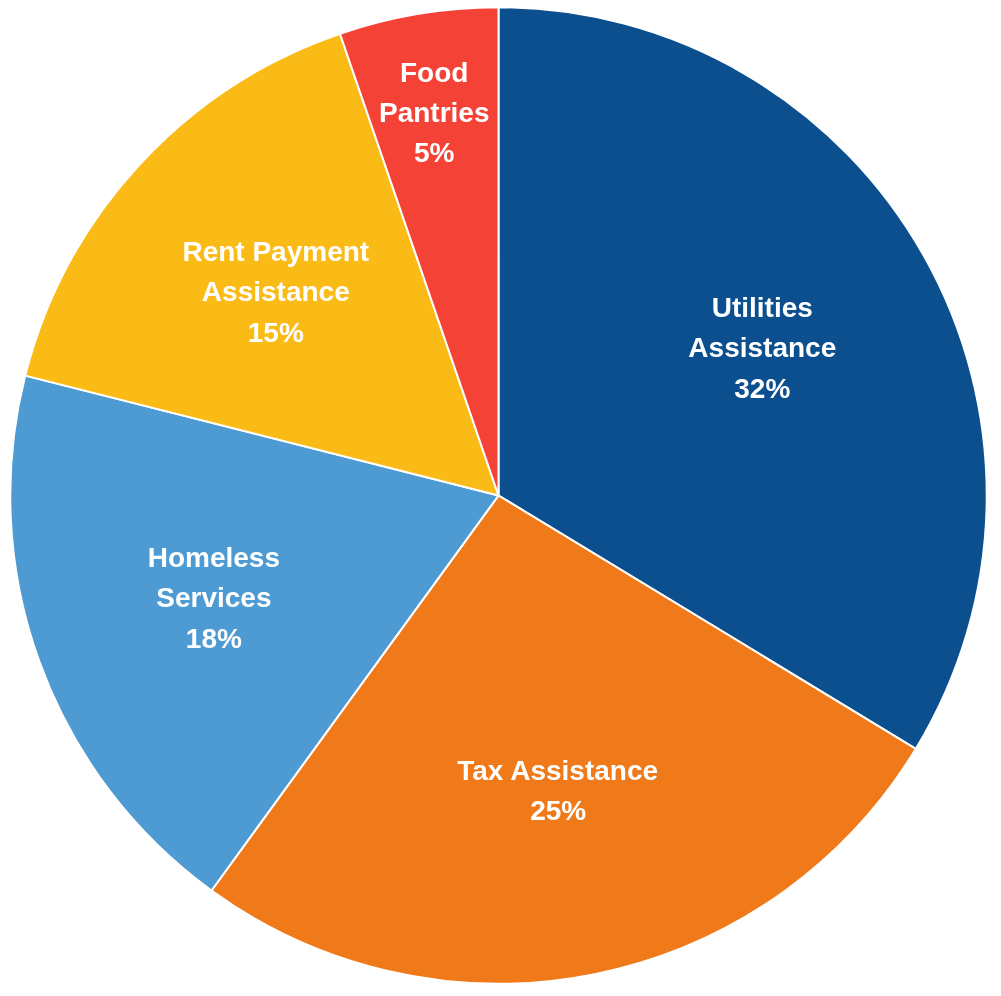 The height and width of the screenshot is (996, 1001). I want to click on slice-label: Tax Assistance, so click(558, 770).